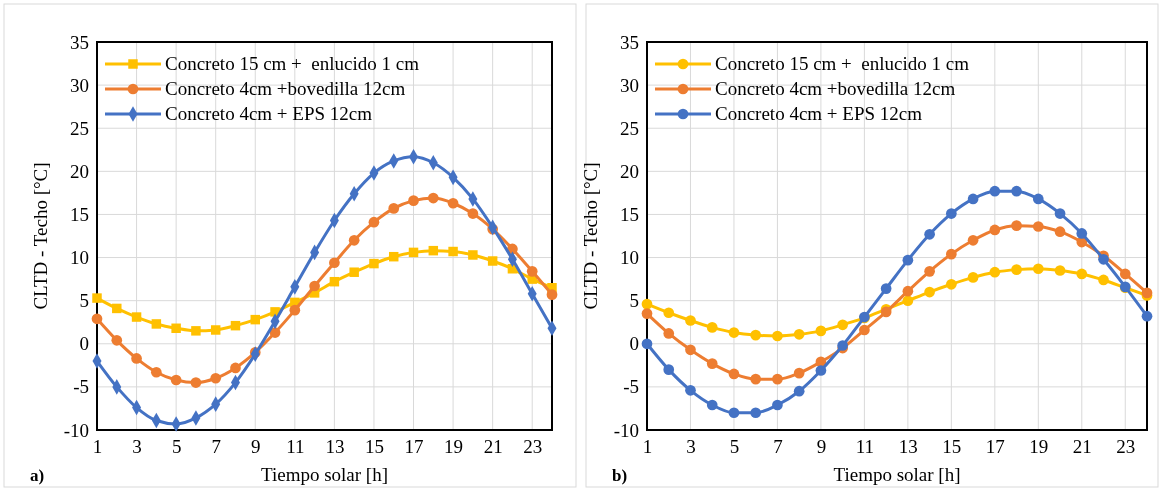 The width and height of the screenshot is (1164, 489). What do you see at coordinates (79, 128) in the screenshot?
I see `y-tick-label: 25` at bounding box center [79, 128].